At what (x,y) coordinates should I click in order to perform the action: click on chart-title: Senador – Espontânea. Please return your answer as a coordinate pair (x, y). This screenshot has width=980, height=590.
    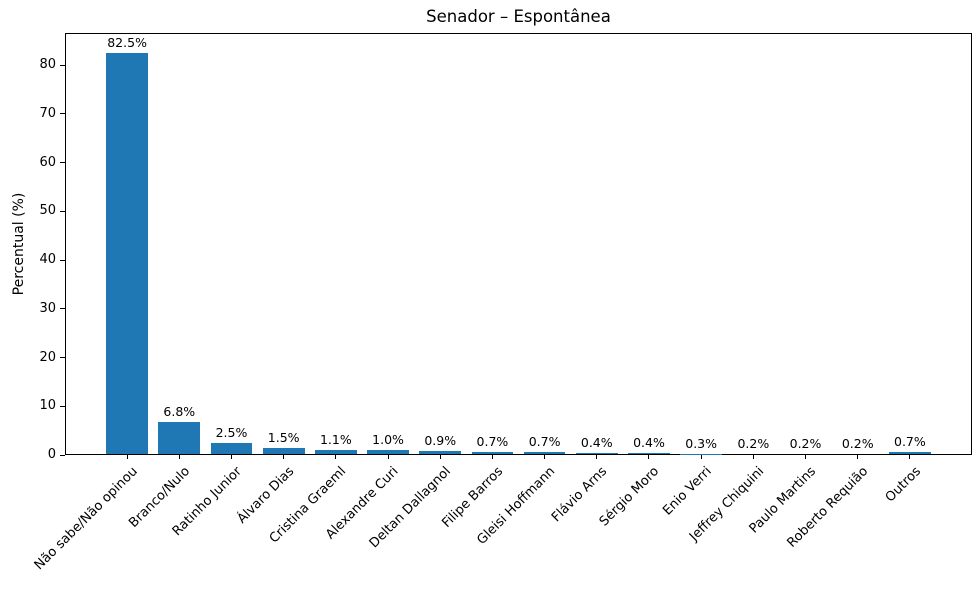
    Looking at the image, I should click on (518, 16).